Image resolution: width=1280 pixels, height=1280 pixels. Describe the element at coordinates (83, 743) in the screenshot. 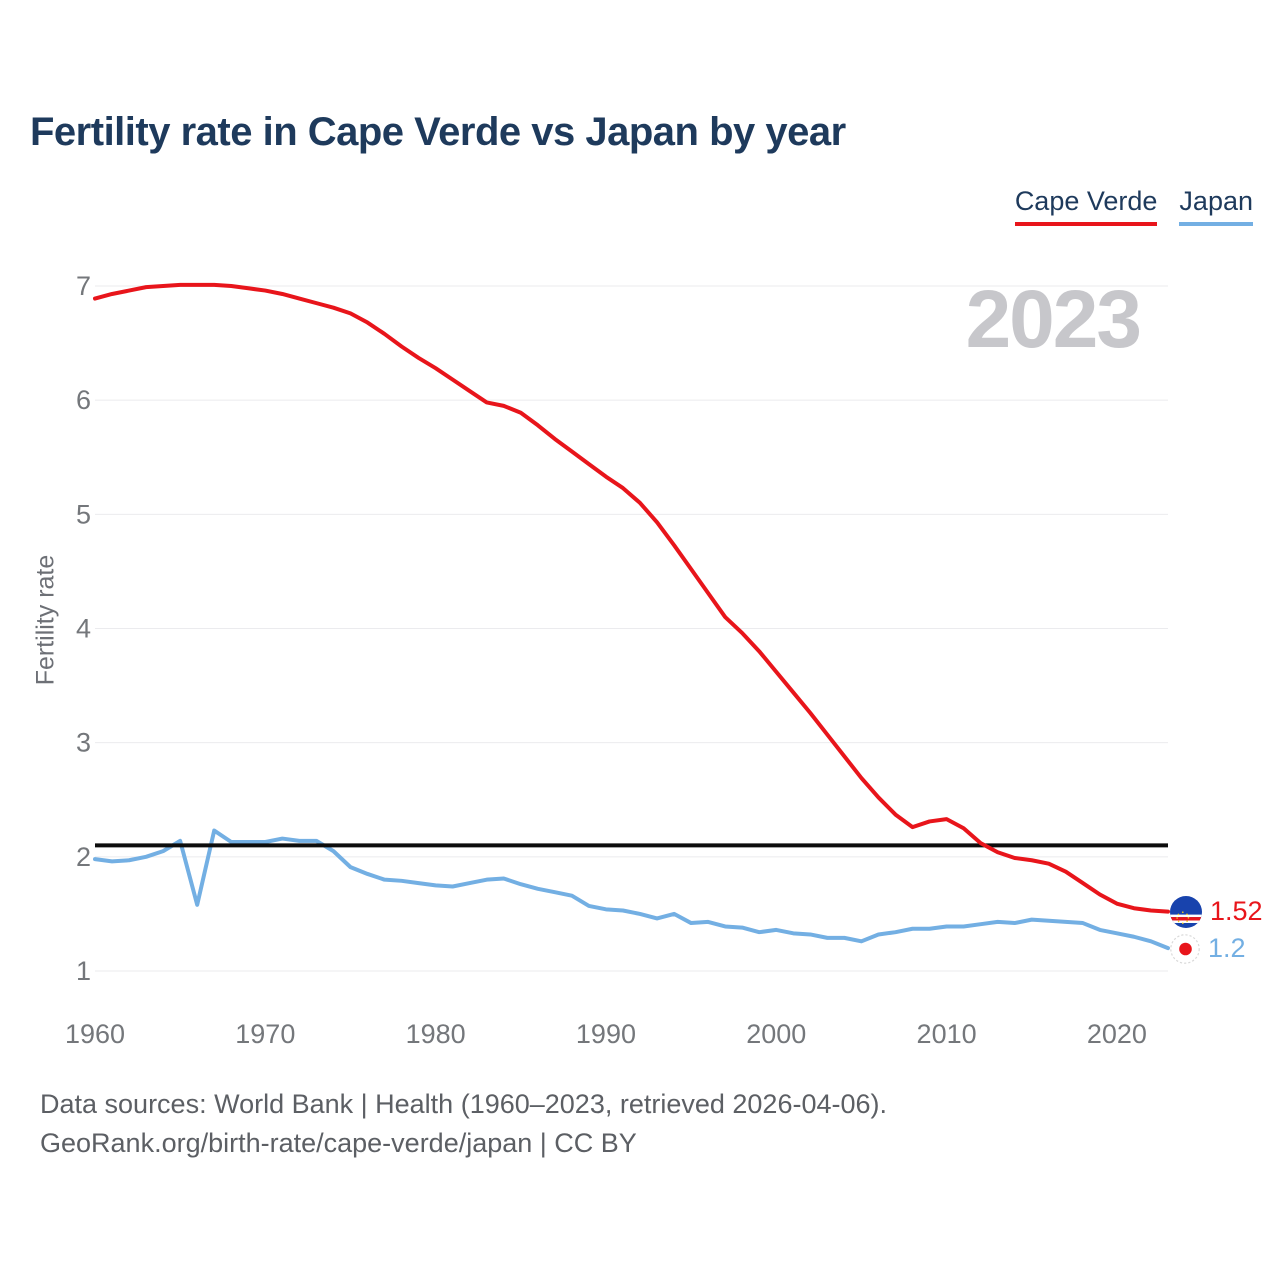

I see `y-tick-label: 3` at that location.